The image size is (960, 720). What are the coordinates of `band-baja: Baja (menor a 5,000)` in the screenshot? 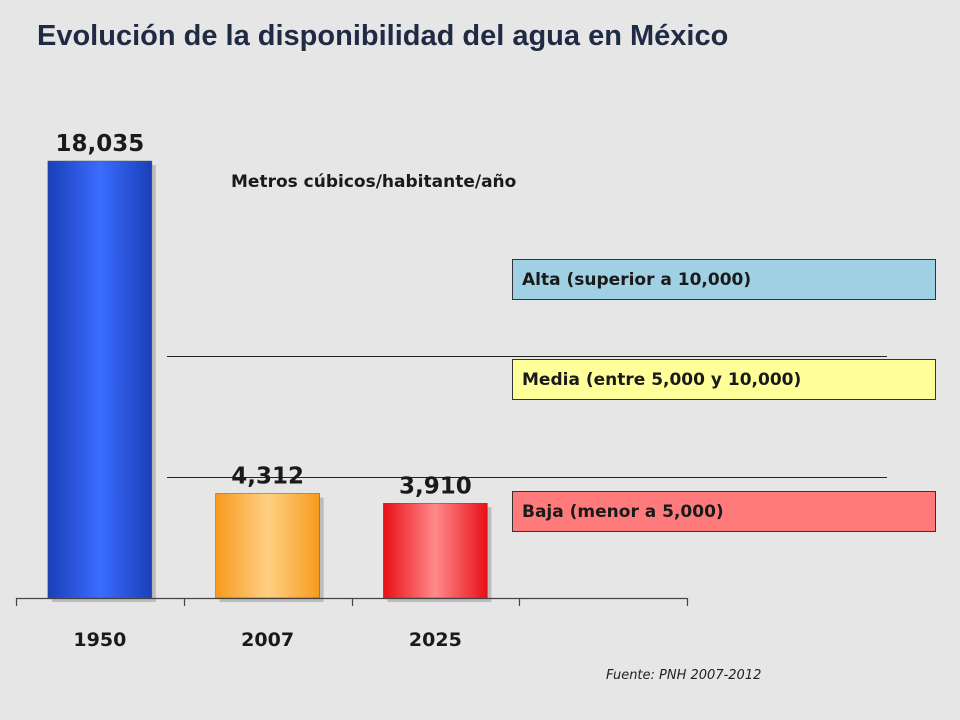 It's located at (724, 511).